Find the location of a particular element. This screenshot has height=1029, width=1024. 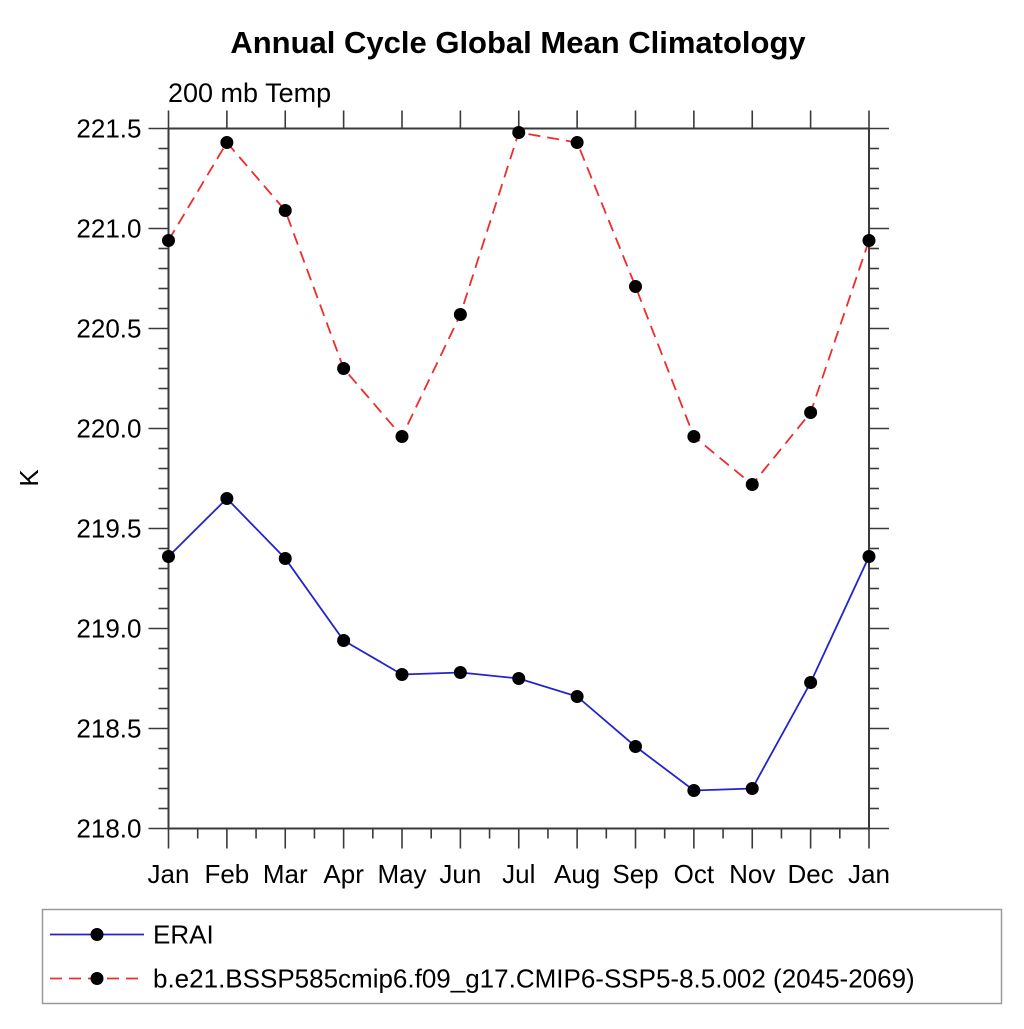

y-tick-label: 220.5 is located at coordinates (108, 329).